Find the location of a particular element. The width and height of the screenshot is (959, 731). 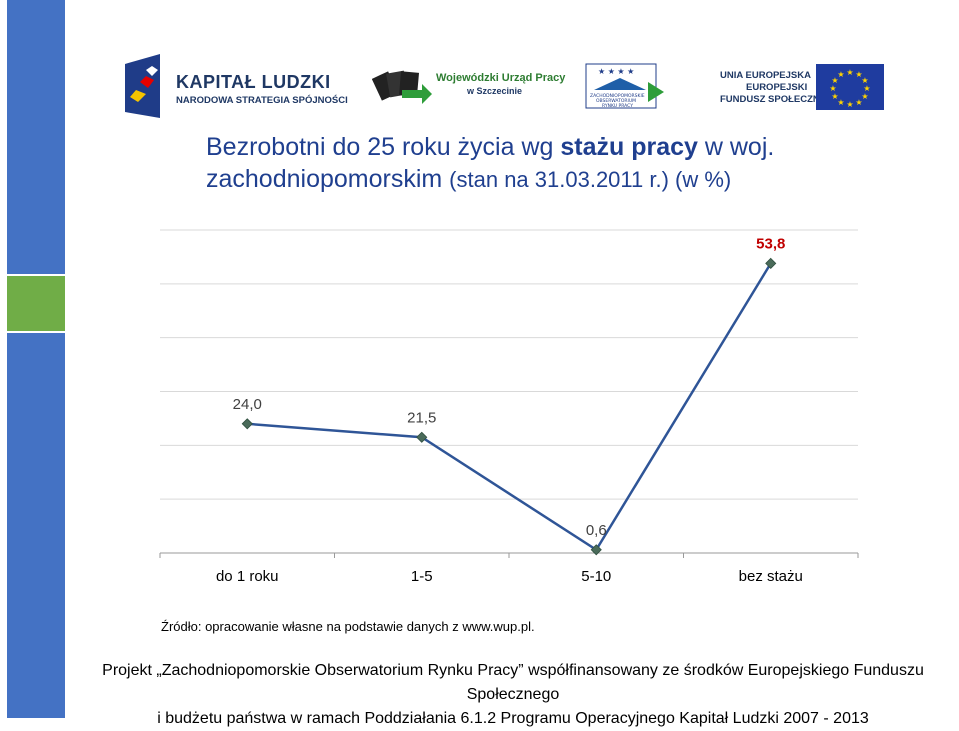

x-tick-label: bez stażu is located at coordinates (771, 576).